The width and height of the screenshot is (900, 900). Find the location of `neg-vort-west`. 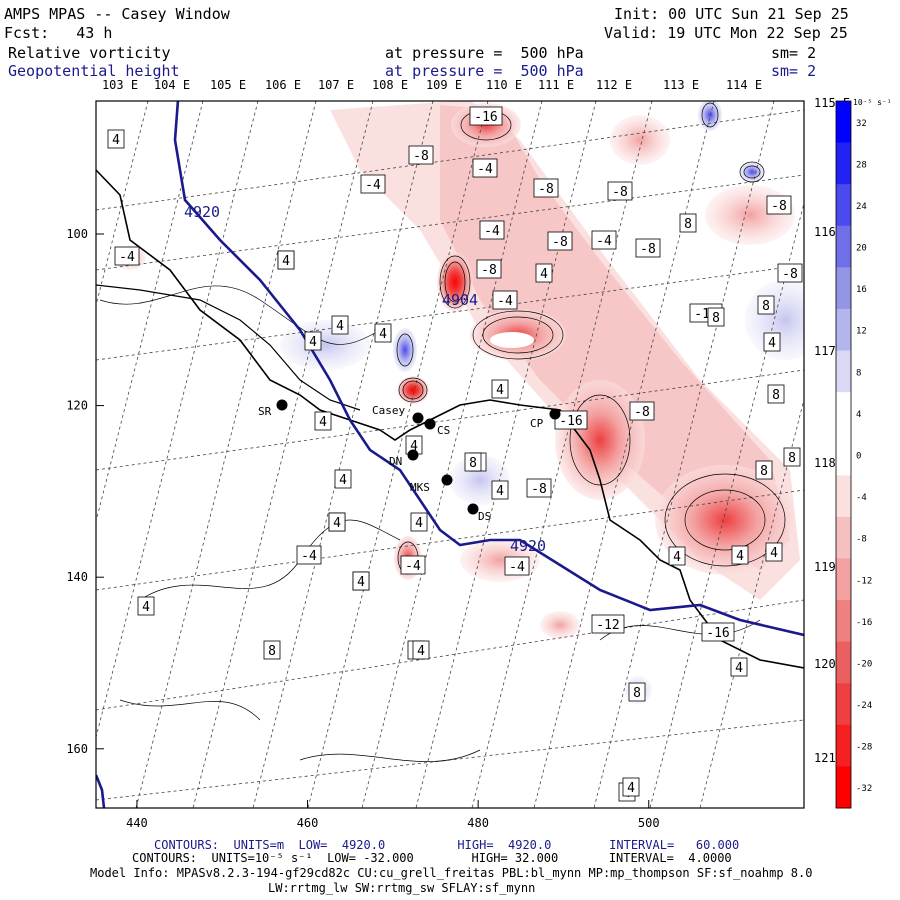

neg-vort-west is located at coordinates (325, 345).